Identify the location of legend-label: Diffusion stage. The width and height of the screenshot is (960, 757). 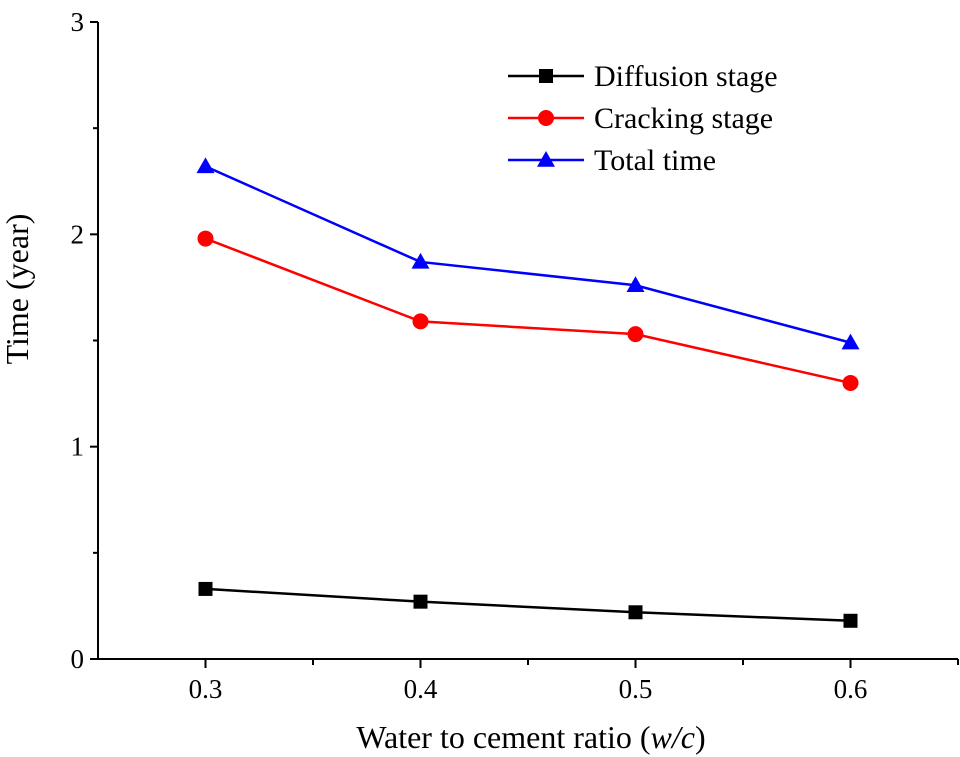
(686, 76).